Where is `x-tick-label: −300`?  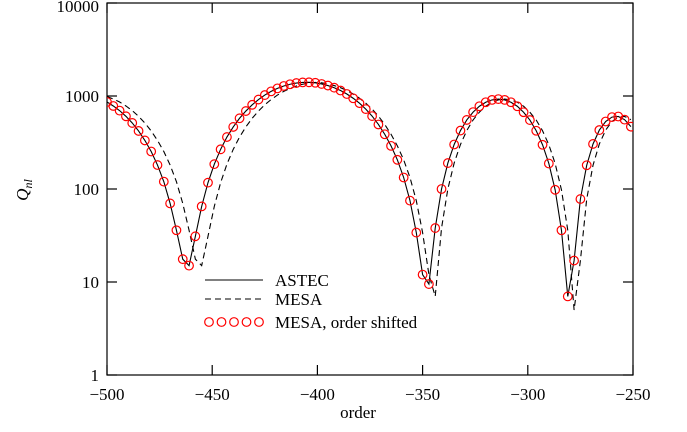 x-tick-label: −300 is located at coordinates (527, 394).